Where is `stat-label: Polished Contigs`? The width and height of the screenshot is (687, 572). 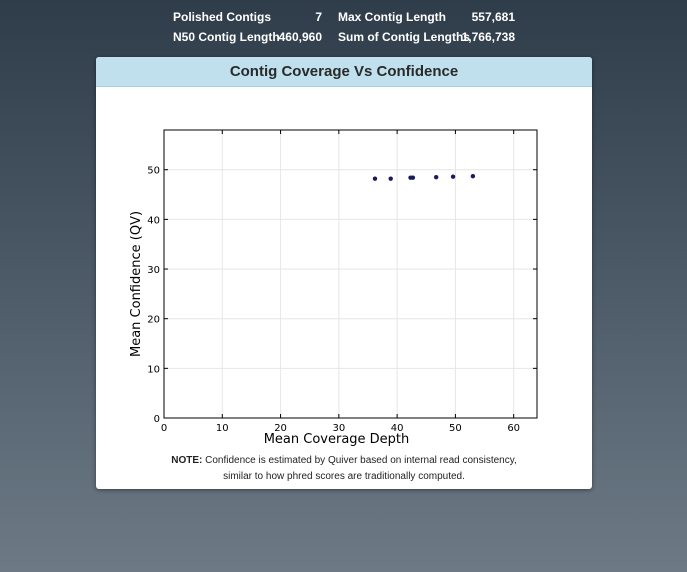
stat-label: Polished Contigs is located at coordinates (222, 17).